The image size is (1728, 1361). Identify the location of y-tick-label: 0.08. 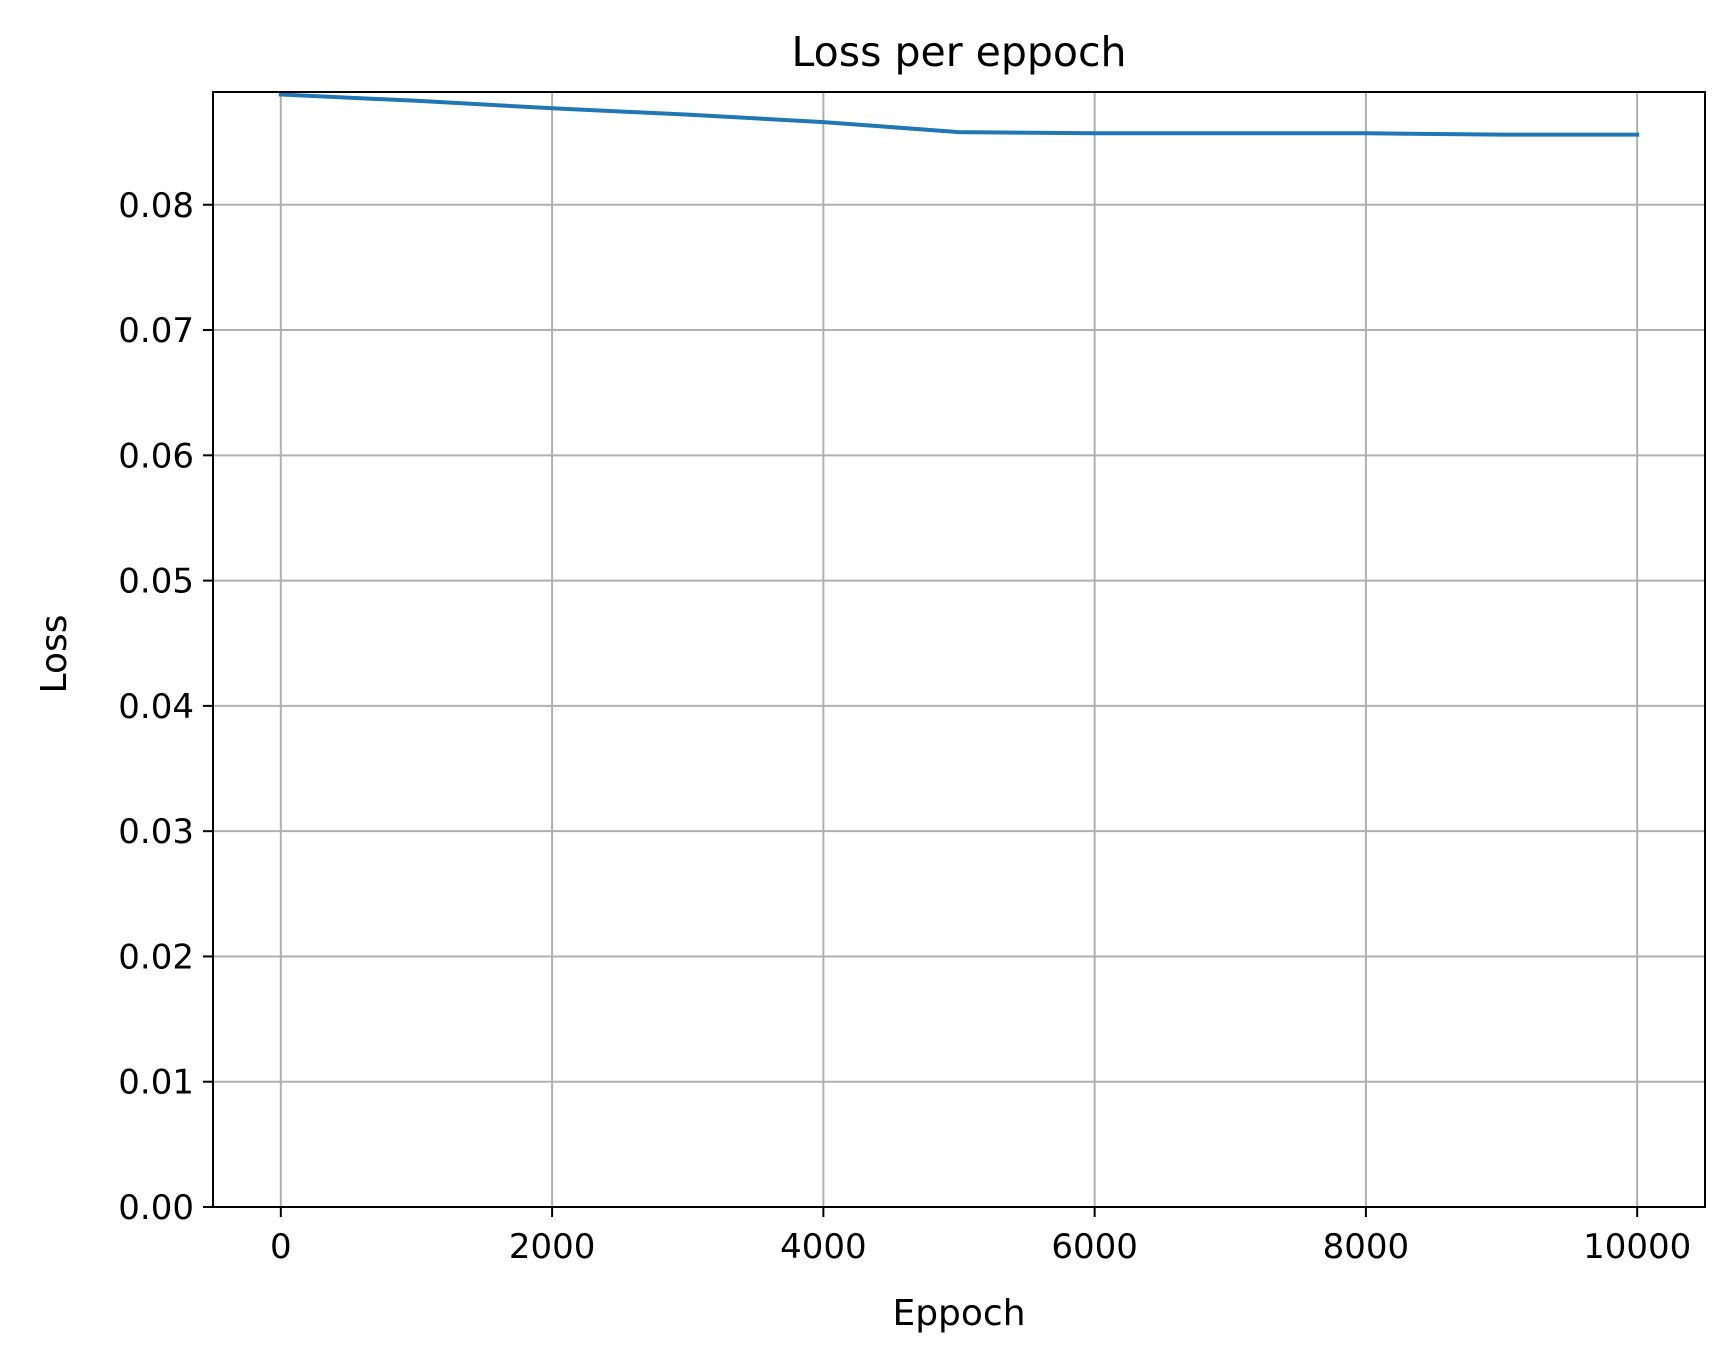
(156, 206).